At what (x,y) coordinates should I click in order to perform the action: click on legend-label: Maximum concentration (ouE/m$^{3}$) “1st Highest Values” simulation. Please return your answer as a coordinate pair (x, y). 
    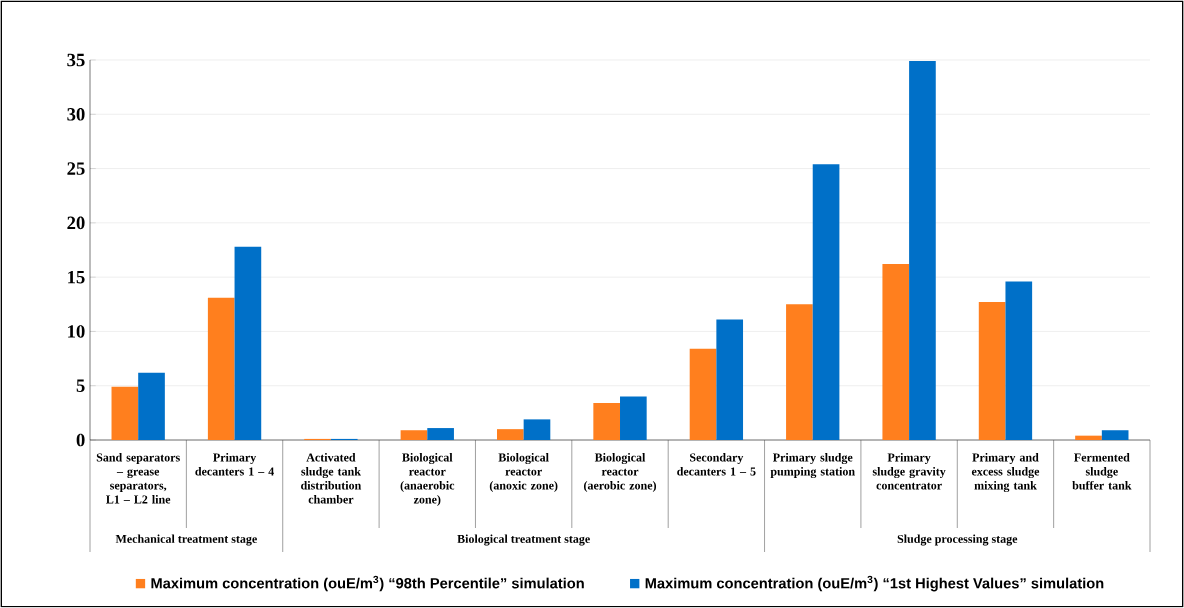
    Looking at the image, I should click on (874, 583).